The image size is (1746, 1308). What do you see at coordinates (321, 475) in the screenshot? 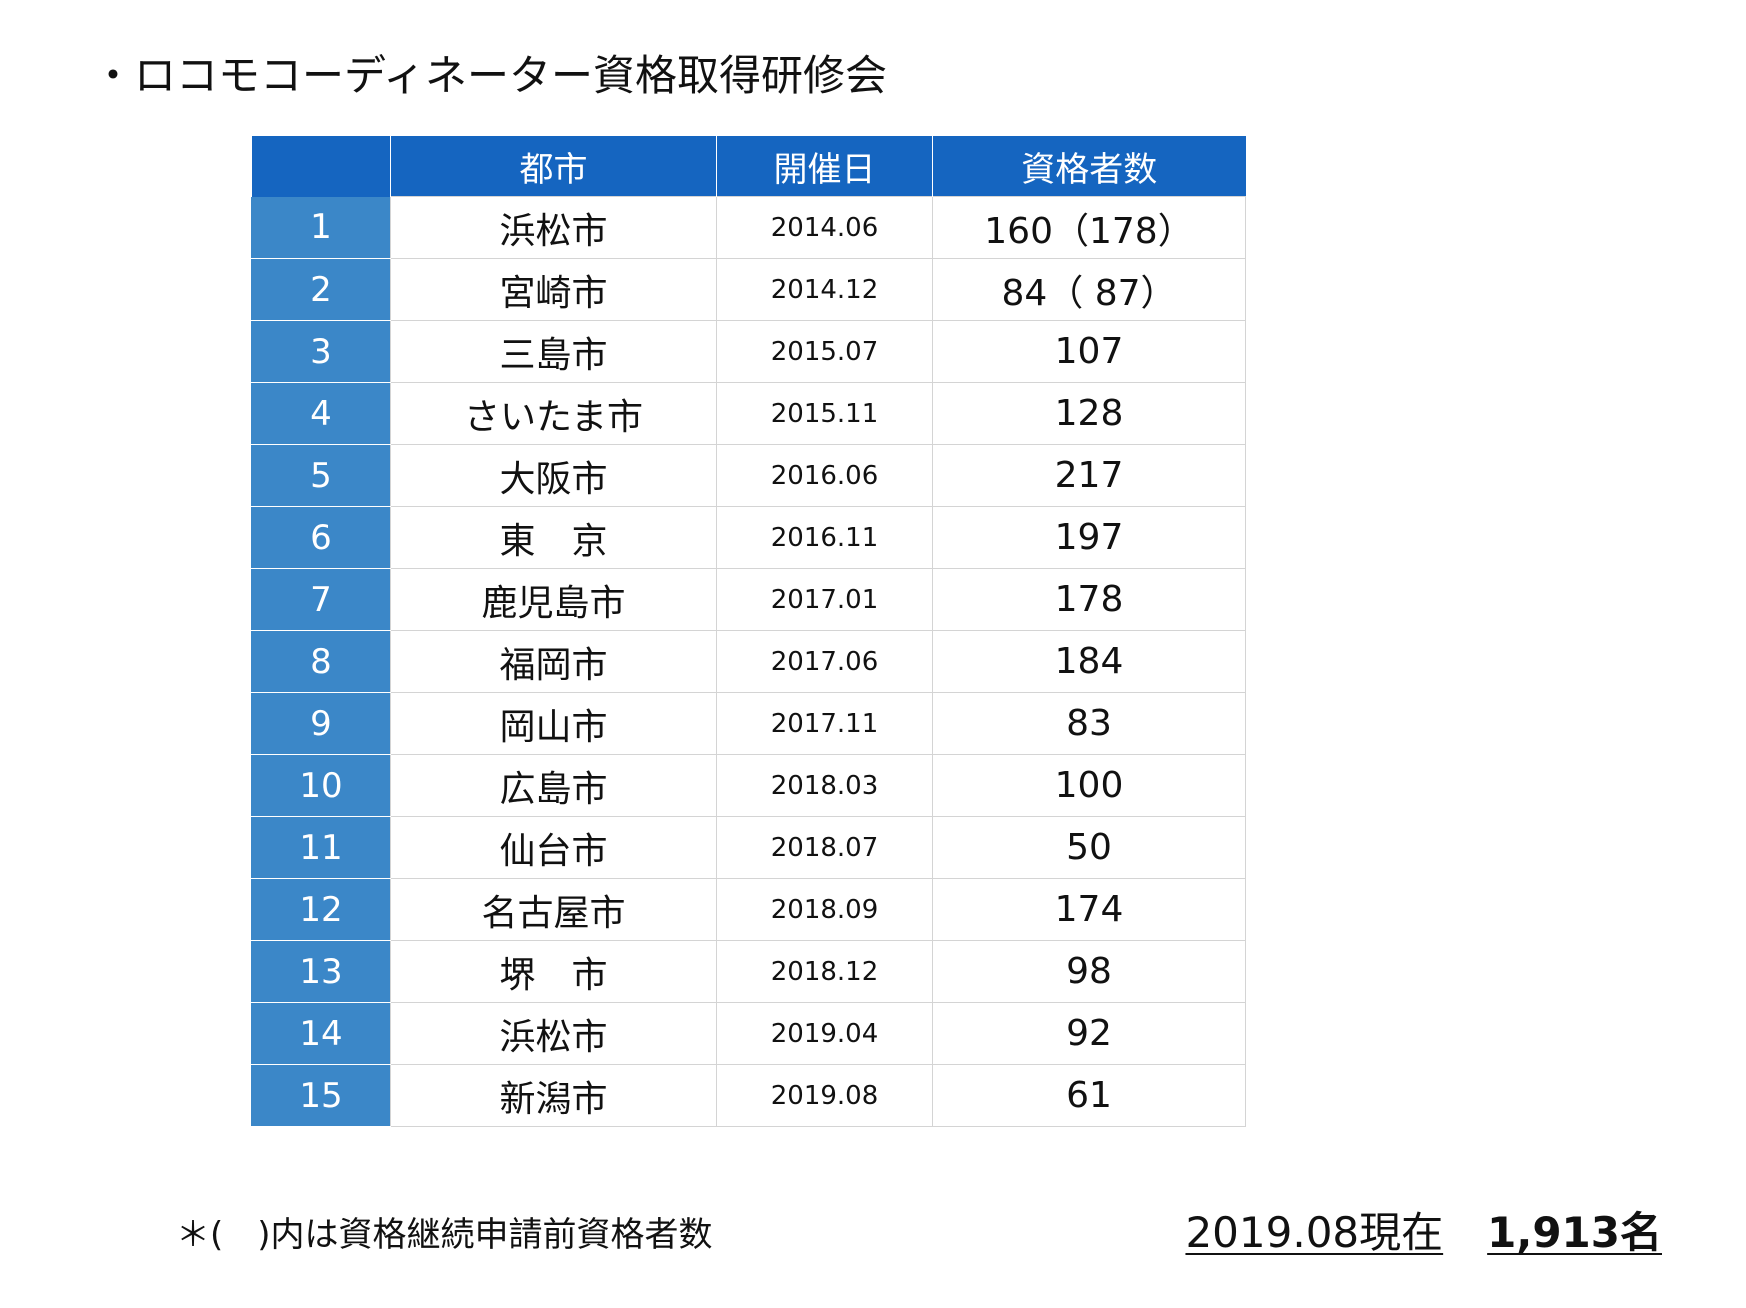
I see `row-number: 5` at bounding box center [321, 475].